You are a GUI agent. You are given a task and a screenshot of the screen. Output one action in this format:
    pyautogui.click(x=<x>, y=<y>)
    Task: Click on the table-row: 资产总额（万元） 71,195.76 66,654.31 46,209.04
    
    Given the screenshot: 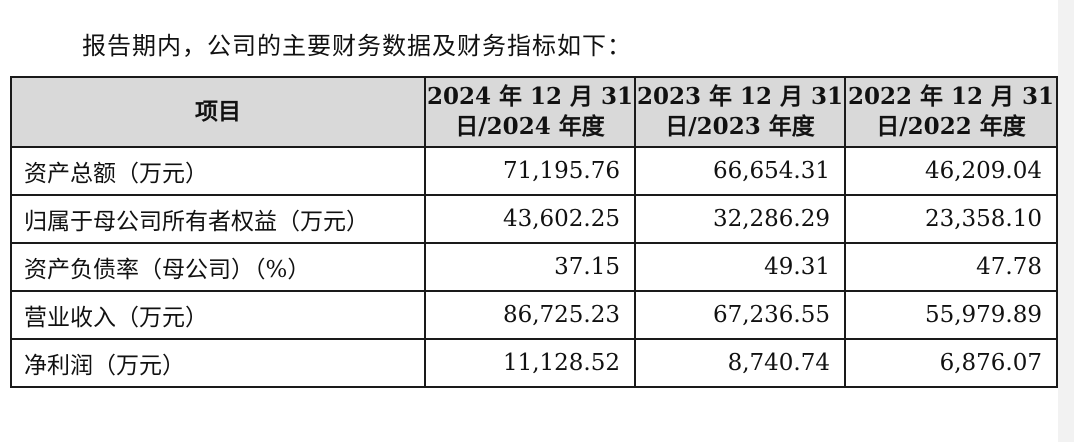 What is the action you would take?
    pyautogui.click(x=534, y=171)
    